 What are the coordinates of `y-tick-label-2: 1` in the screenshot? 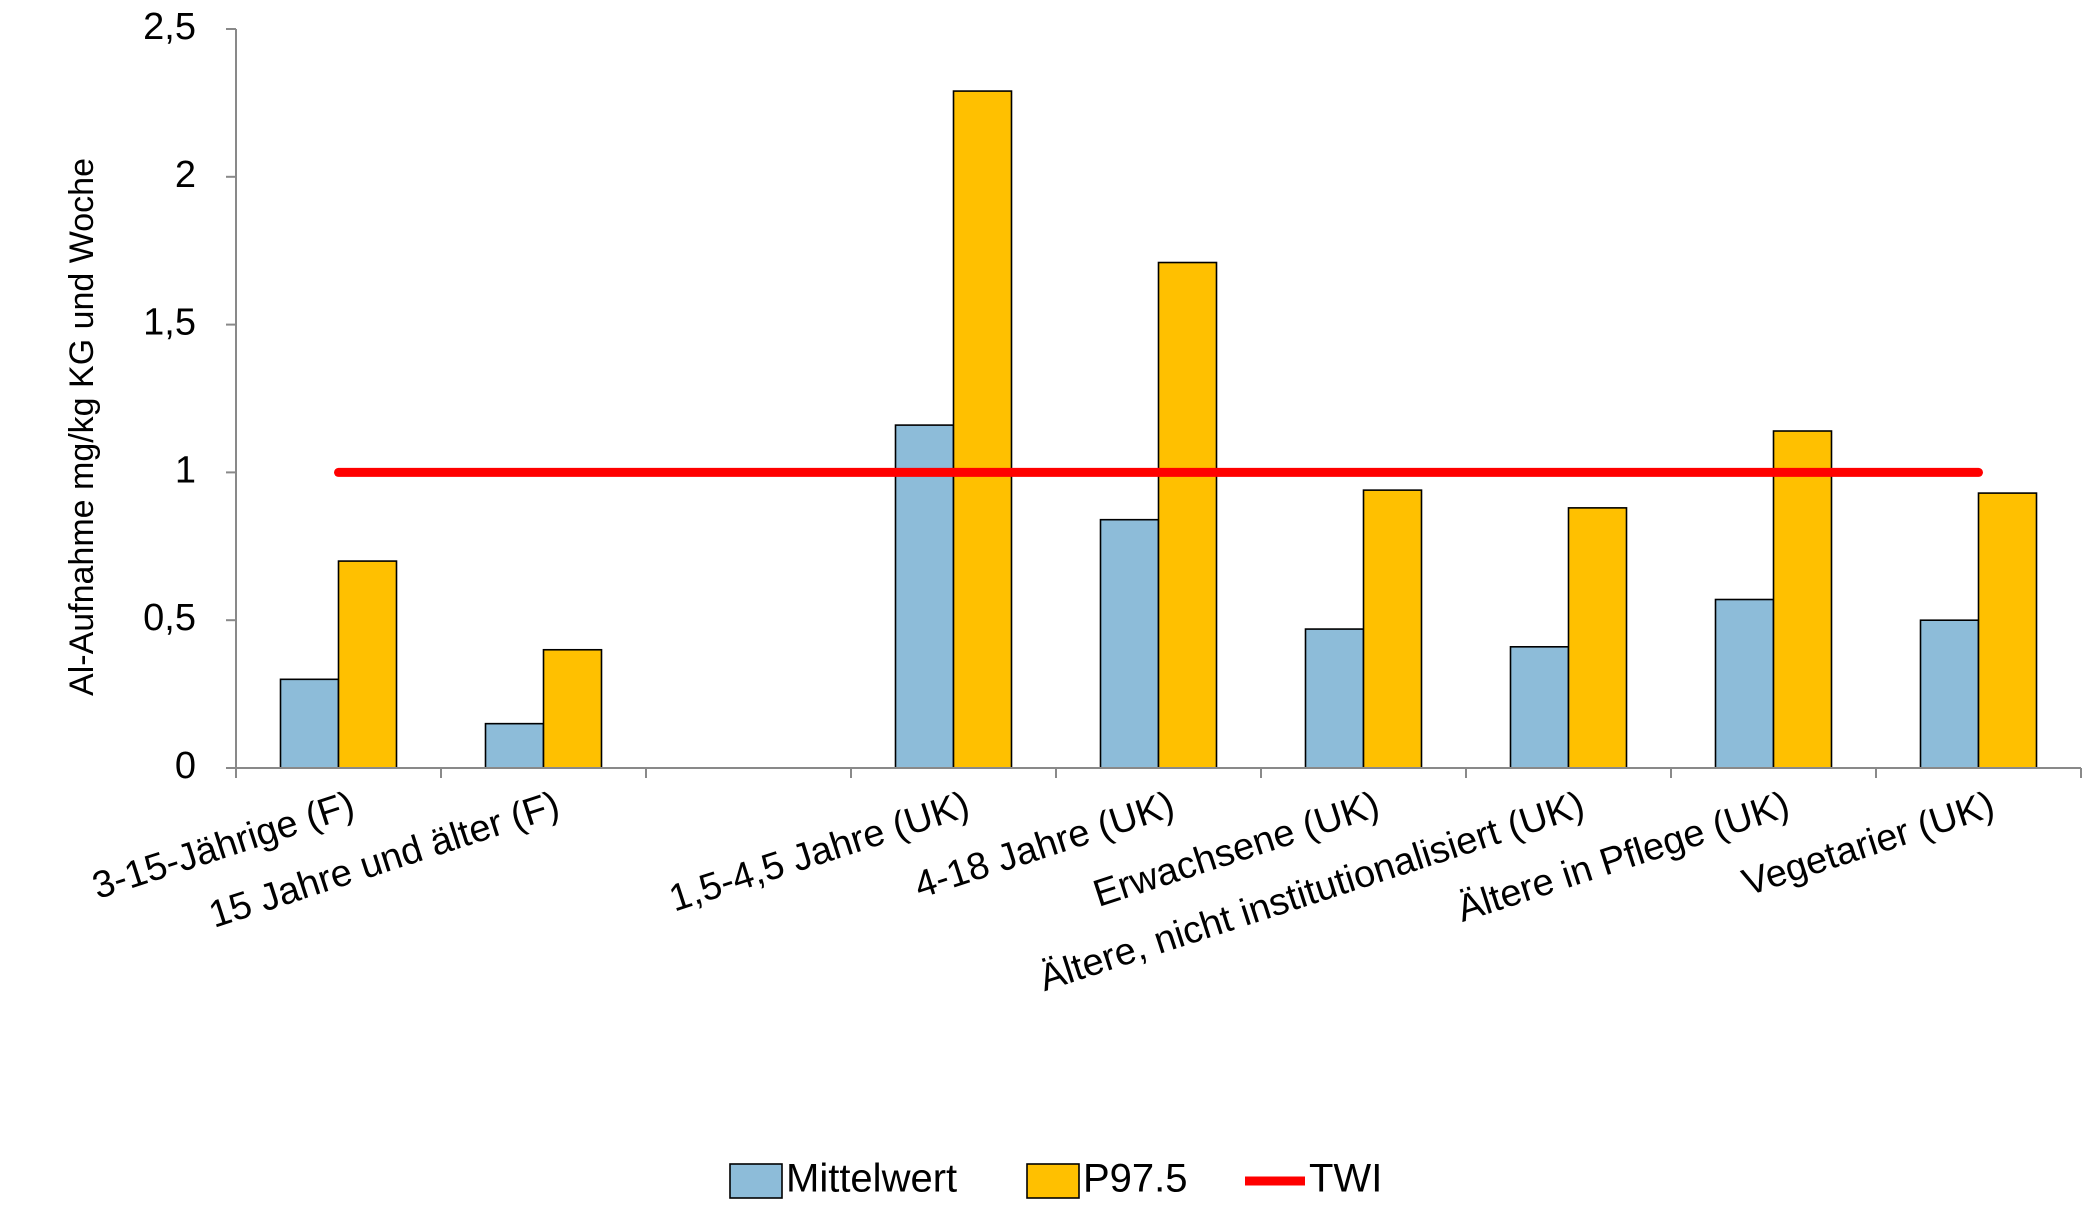 It's located at (185, 470).